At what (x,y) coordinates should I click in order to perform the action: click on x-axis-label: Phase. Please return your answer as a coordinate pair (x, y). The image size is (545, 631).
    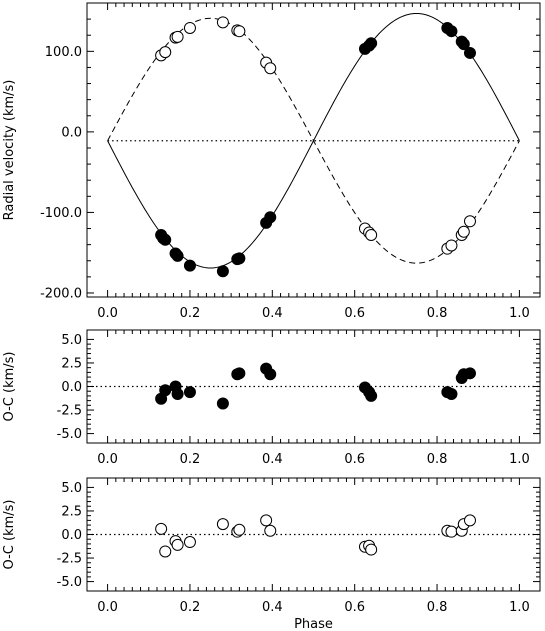
    Looking at the image, I should click on (313, 624).